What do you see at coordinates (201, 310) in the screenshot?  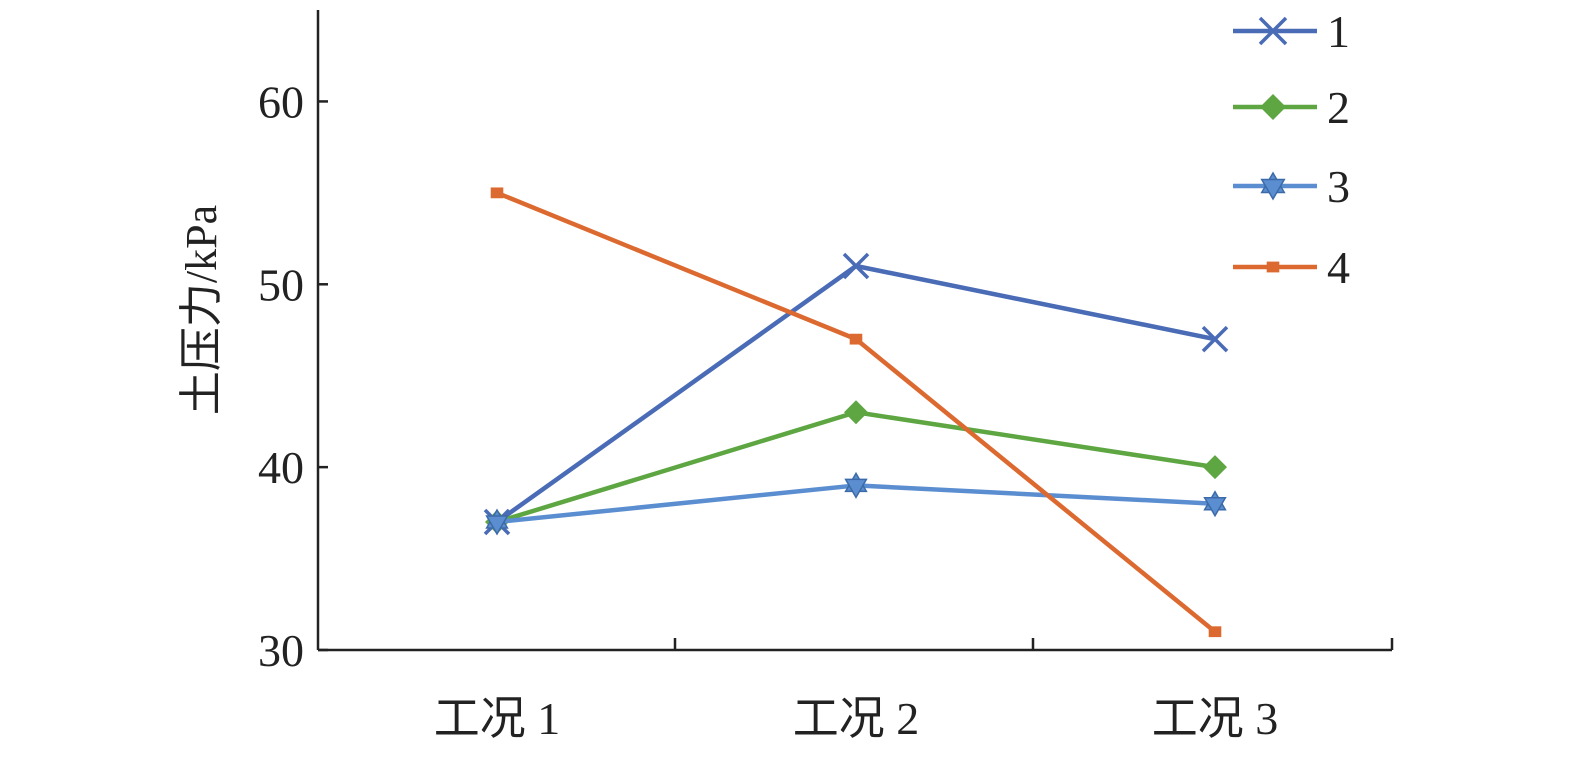 I see `y-axis-title: 土压力/kPa` at bounding box center [201, 310].